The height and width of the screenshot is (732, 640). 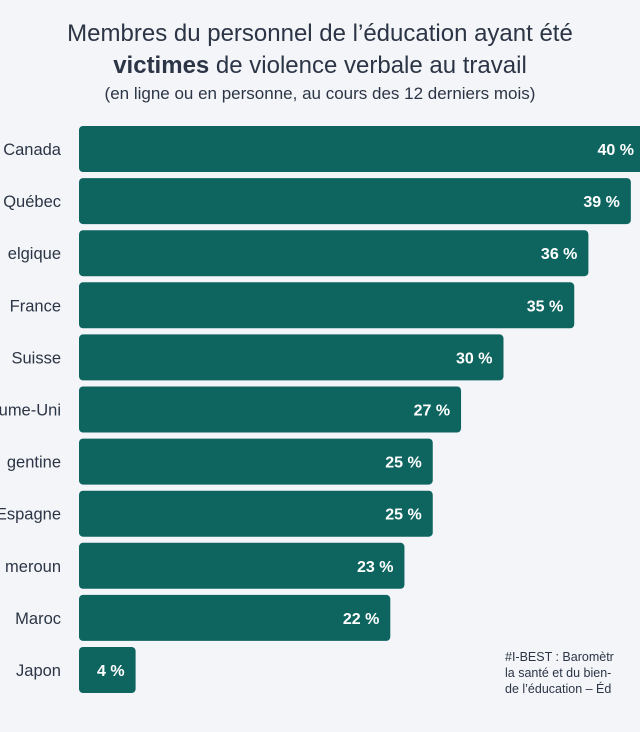 What do you see at coordinates (545, 306) in the screenshot?
I see `value-label: 35 %` at bounding box center [545, 306].